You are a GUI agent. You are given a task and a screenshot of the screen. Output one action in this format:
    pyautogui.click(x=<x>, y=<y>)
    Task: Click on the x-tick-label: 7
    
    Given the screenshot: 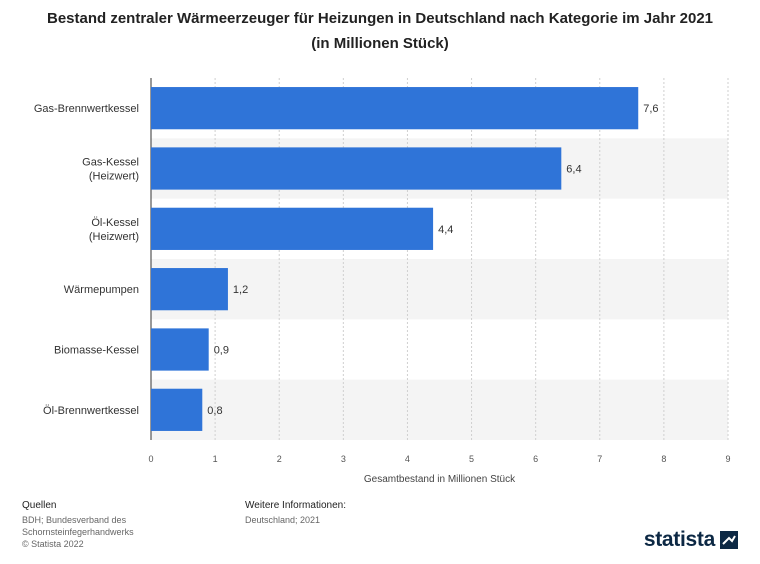 What is the action you would take?
    pyautogui.click(x=599, y=459)
    